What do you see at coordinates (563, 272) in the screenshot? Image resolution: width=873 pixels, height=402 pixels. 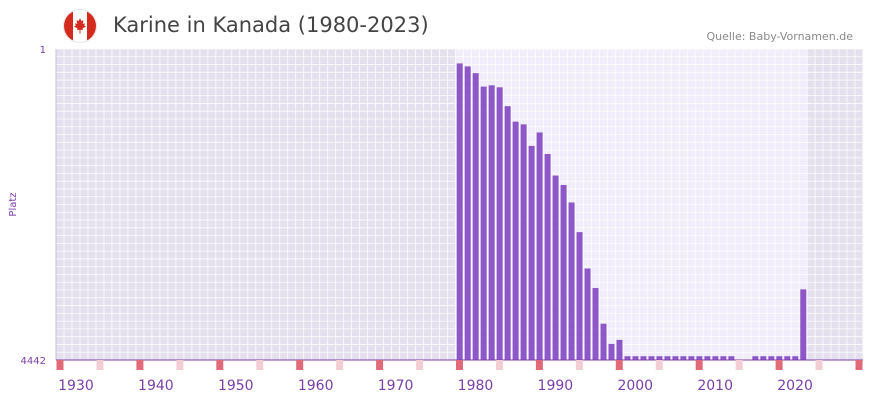 I see `bar-1991` at bounding box center [563, 272].